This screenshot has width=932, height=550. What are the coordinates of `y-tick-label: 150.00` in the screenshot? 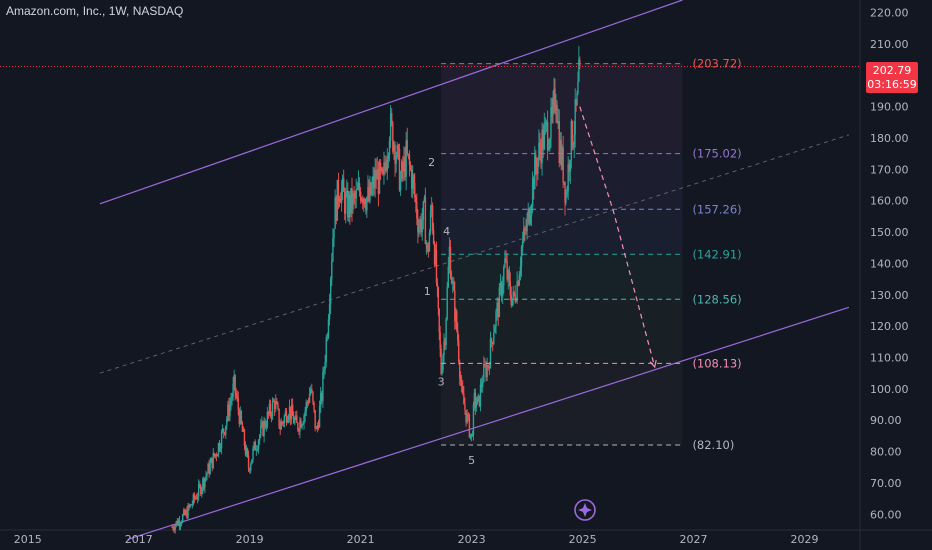 It's located at (889, 232).